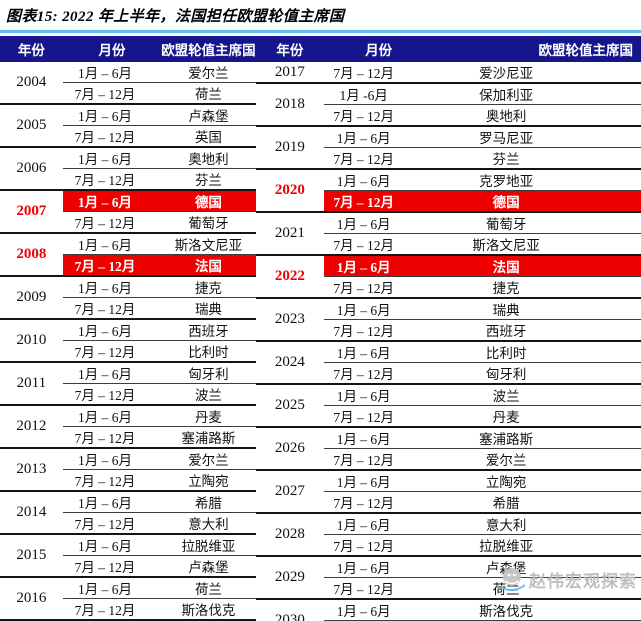 The height and width of the screenshot is (621, 641). I want to click on table-row: 7月 – 12月 意大利, so click(128, 523).